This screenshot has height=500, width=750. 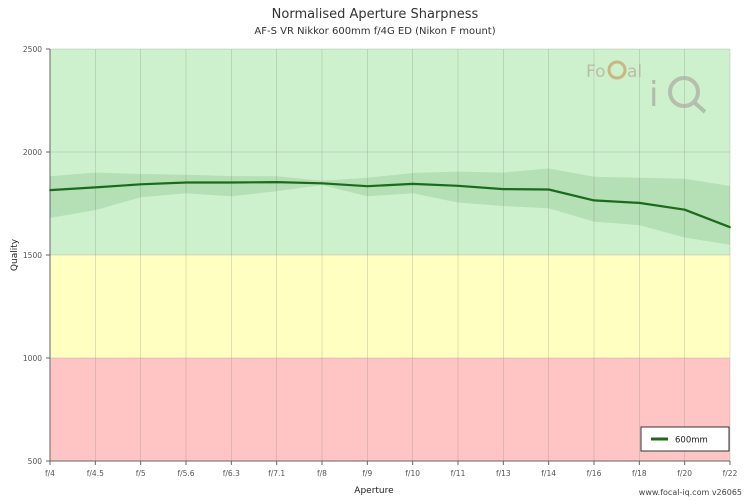 I want to click on x-tick-label: f/14, so click(x=548, y=473).